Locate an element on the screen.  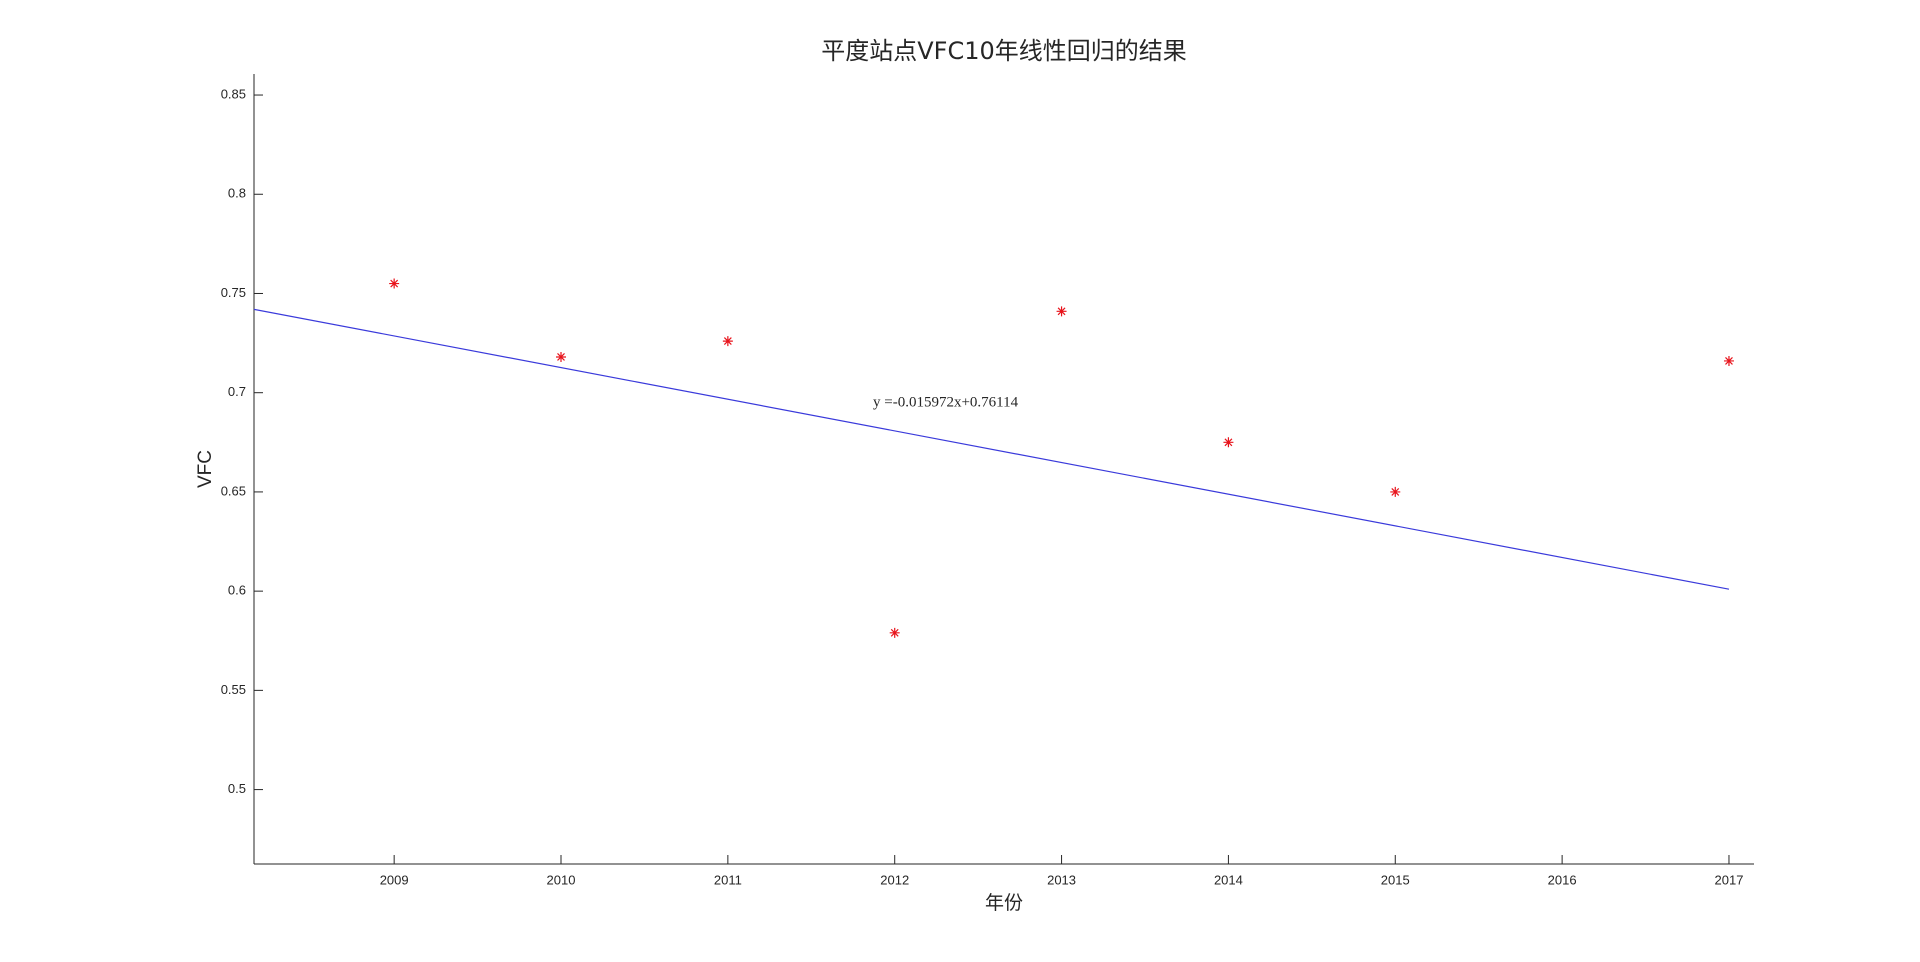
x-tick-label: 2011 is located at coordinates (728, 879).